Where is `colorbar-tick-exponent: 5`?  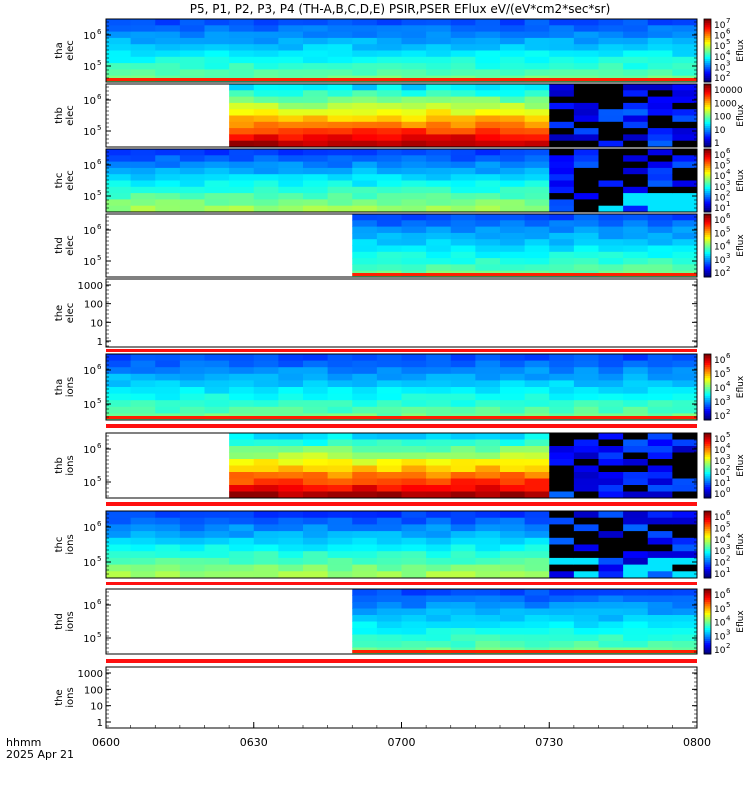
colorbar-tick-exponent: 5 is located at coordinates (728, 229).